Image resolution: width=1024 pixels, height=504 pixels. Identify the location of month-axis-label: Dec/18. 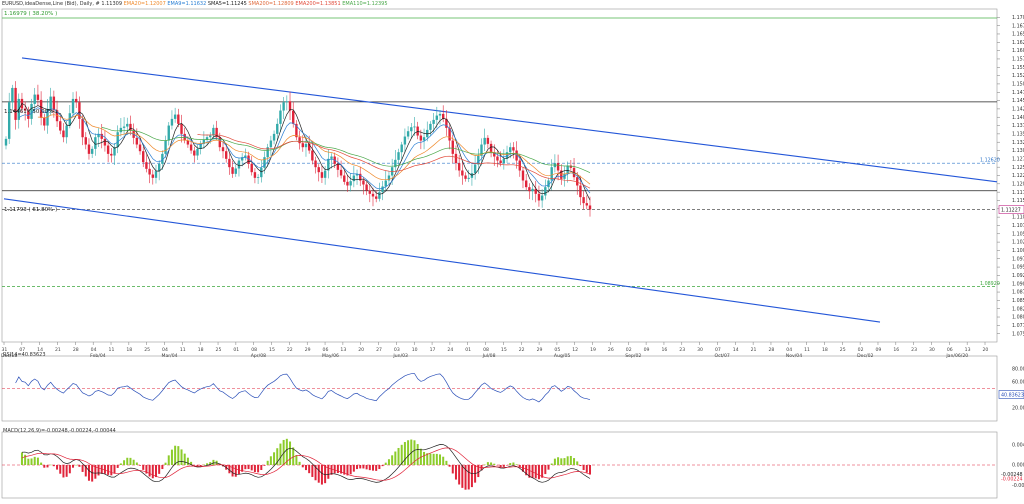
(9, 356).